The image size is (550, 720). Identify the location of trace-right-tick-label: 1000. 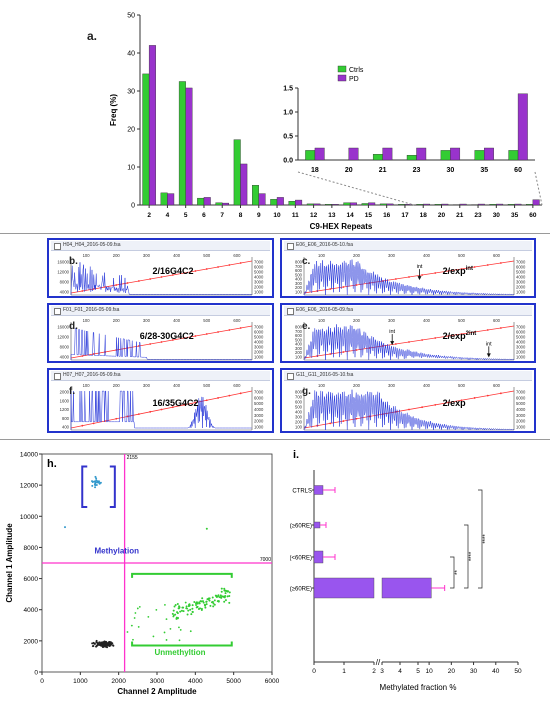
(521, 427).